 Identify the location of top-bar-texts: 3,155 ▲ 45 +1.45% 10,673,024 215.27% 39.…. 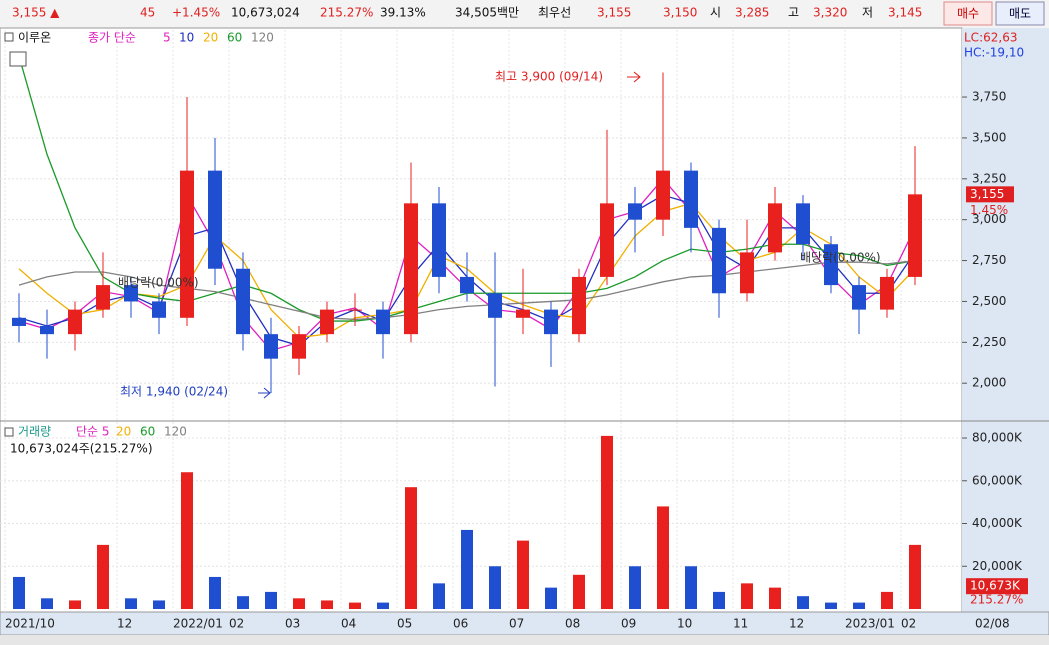
(528, 13).